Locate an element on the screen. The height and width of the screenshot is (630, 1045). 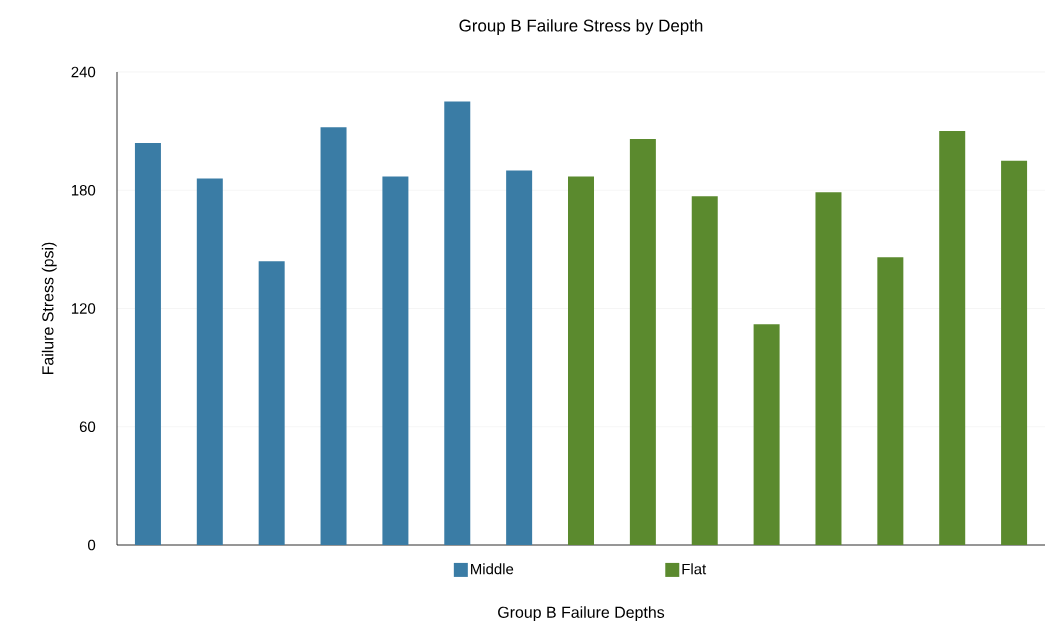
x-axis-title: Group B Failure Depths is located at coordinates (581, 614).